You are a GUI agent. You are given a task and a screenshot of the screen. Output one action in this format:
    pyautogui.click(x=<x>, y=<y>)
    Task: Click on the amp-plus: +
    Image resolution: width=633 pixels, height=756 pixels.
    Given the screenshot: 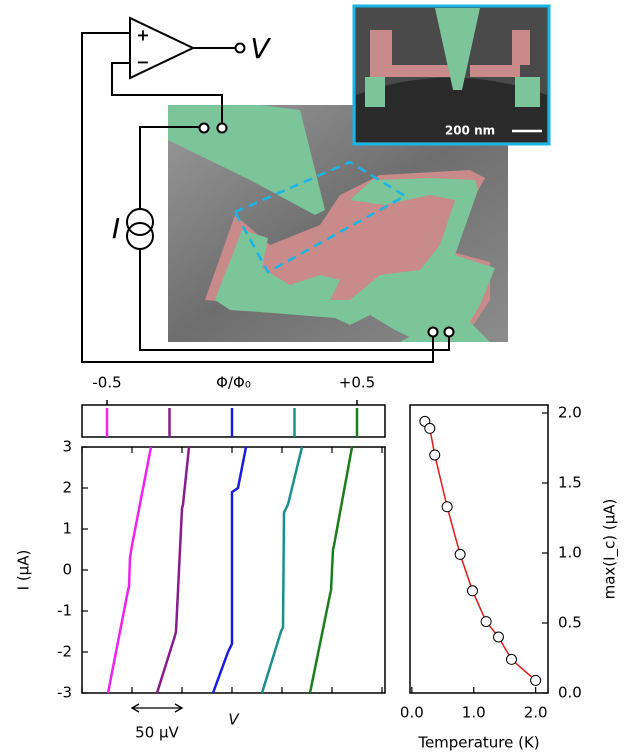 What is the action you would take?
    pyautogui.click(x=142, y=35)
    